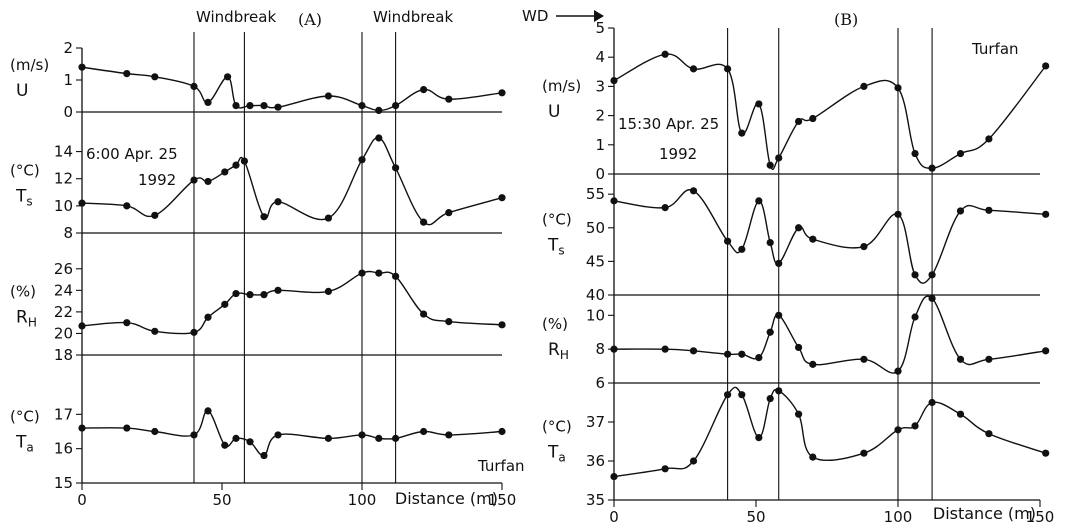 This screenshot has width=1073, height=522. I want to click on y-tick-label-a-Ta-15: 15, so click(63, 483).